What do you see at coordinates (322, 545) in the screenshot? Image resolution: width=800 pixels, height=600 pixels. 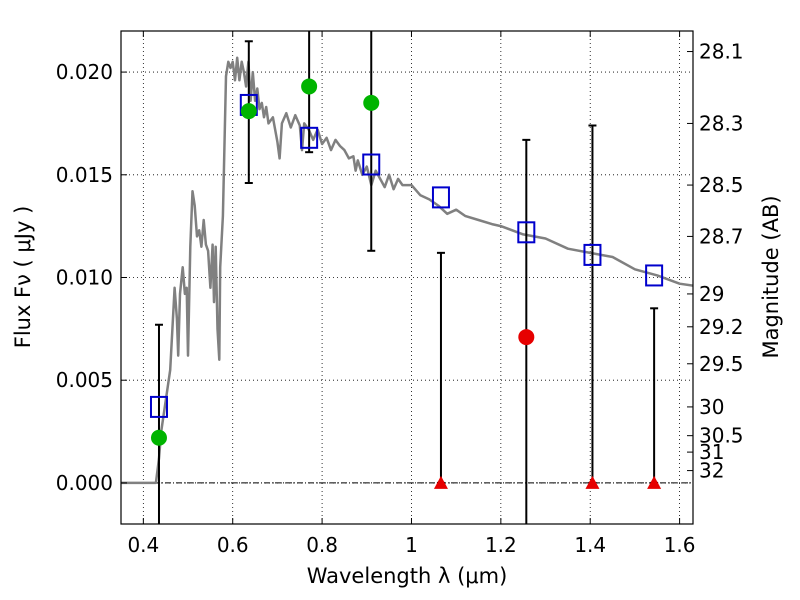 I see `x-tick-label: 0.8` at bounding box center [322, 545].